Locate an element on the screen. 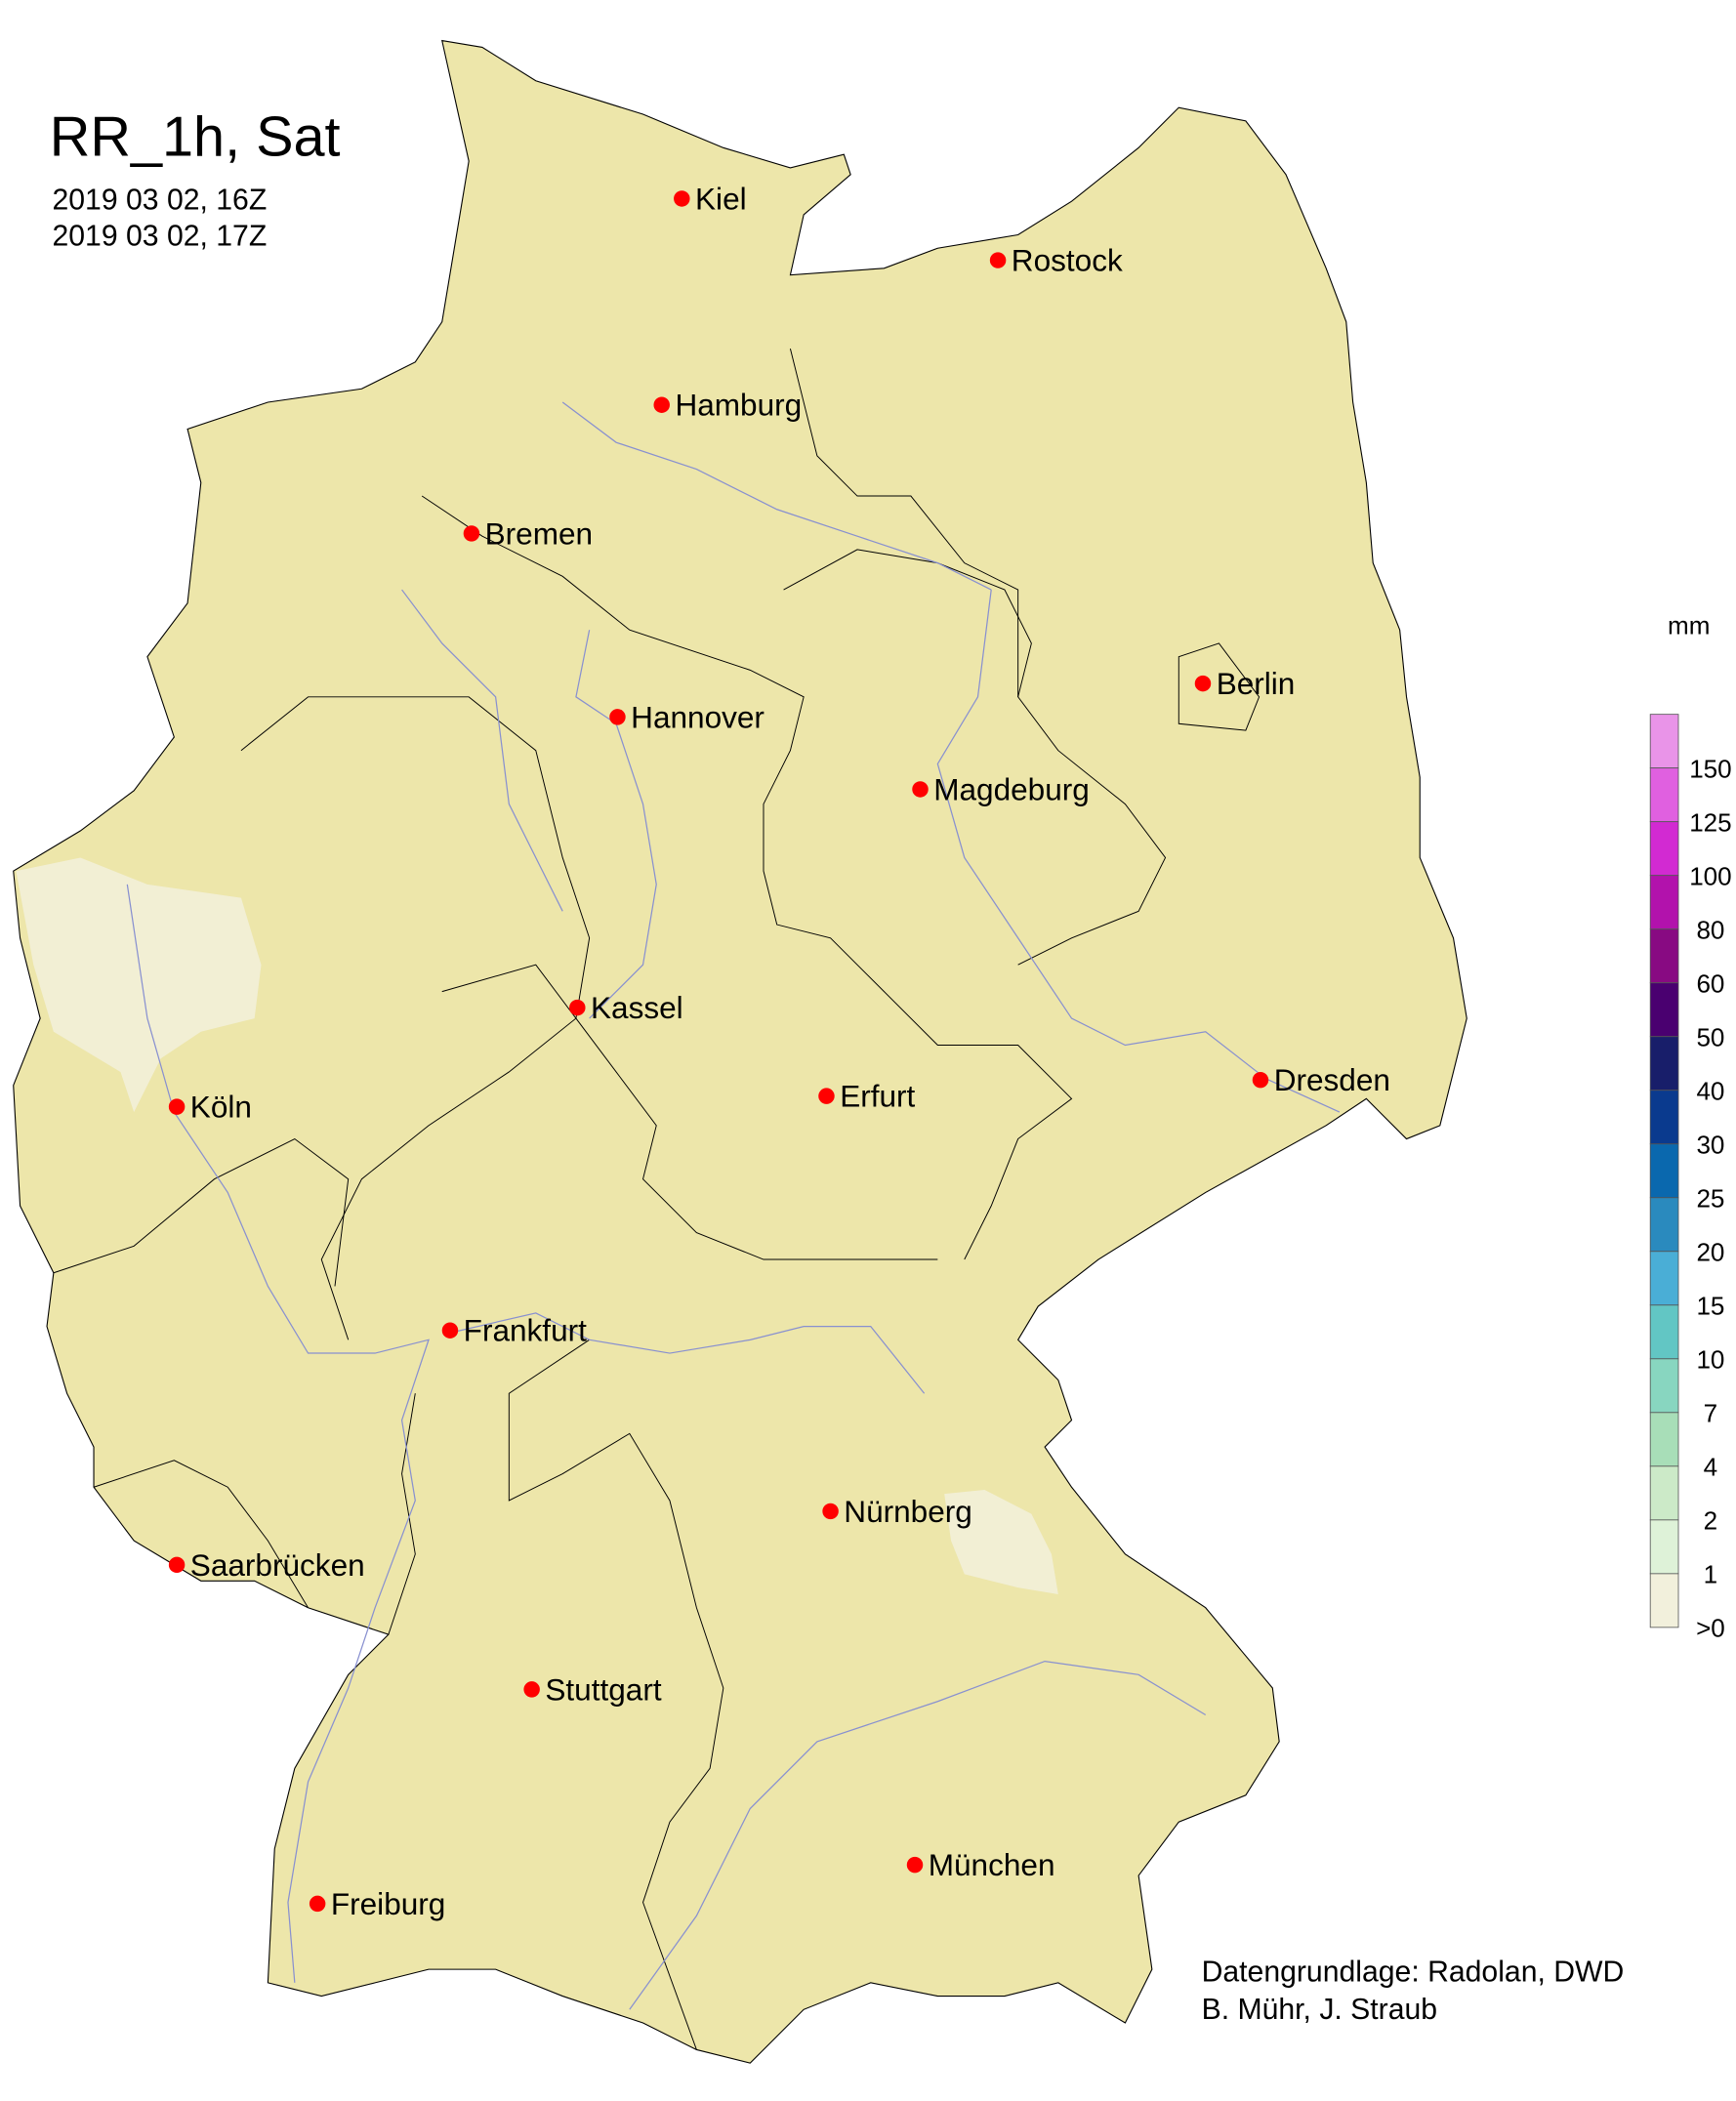 The image size is (1736, 2101). legend-label: 15 is located at coordinates (1710, 1305).